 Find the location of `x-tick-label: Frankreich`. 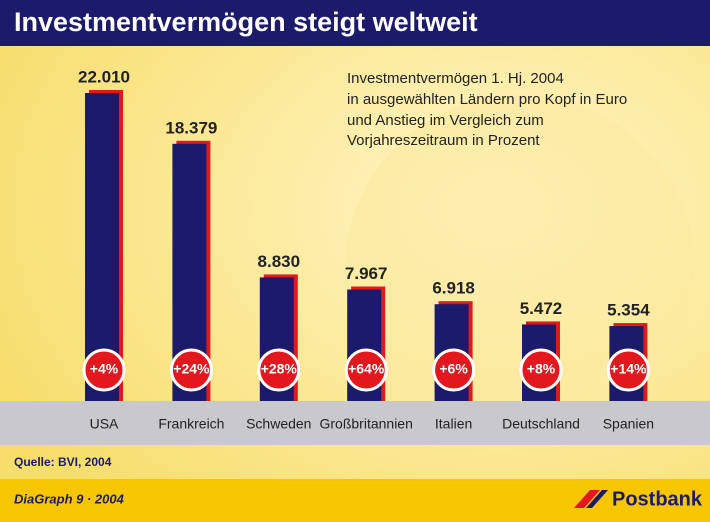

x-tick-label: Frankreich is located at coordinates (191, 424).